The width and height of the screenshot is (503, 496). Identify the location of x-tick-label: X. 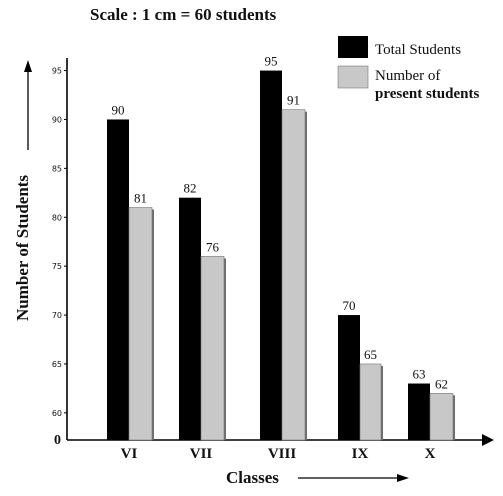
(430, 454).